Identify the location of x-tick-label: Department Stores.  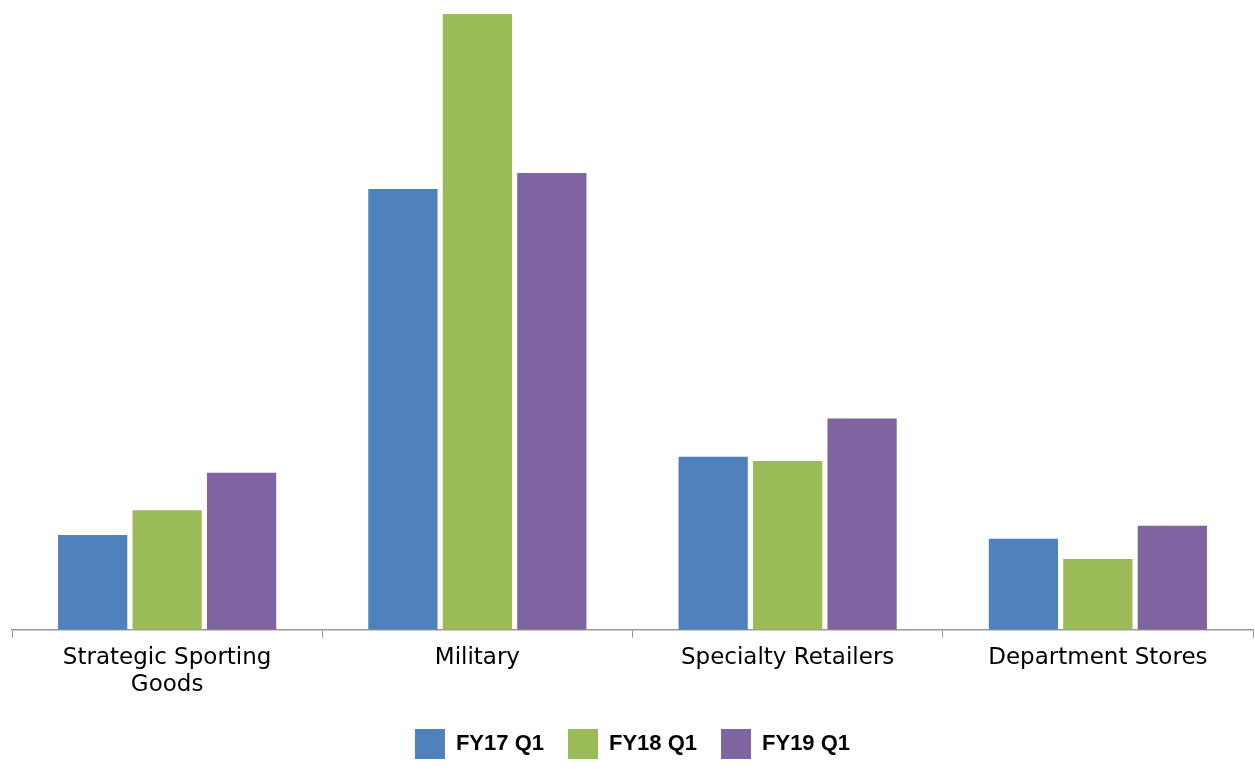
(1098, 655).